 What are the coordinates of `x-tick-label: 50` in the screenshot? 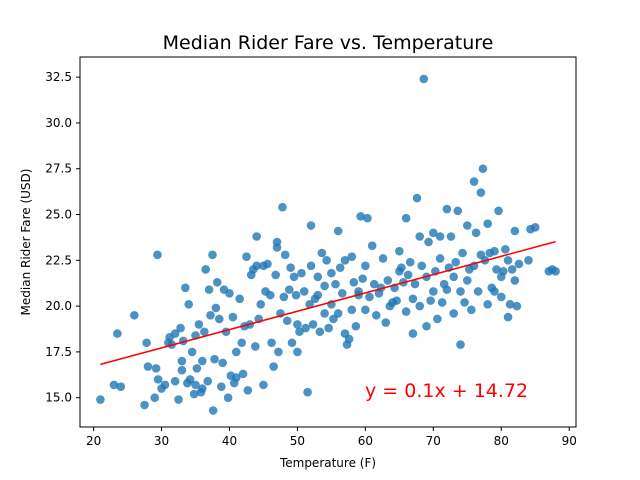 It's located at (297, 441).